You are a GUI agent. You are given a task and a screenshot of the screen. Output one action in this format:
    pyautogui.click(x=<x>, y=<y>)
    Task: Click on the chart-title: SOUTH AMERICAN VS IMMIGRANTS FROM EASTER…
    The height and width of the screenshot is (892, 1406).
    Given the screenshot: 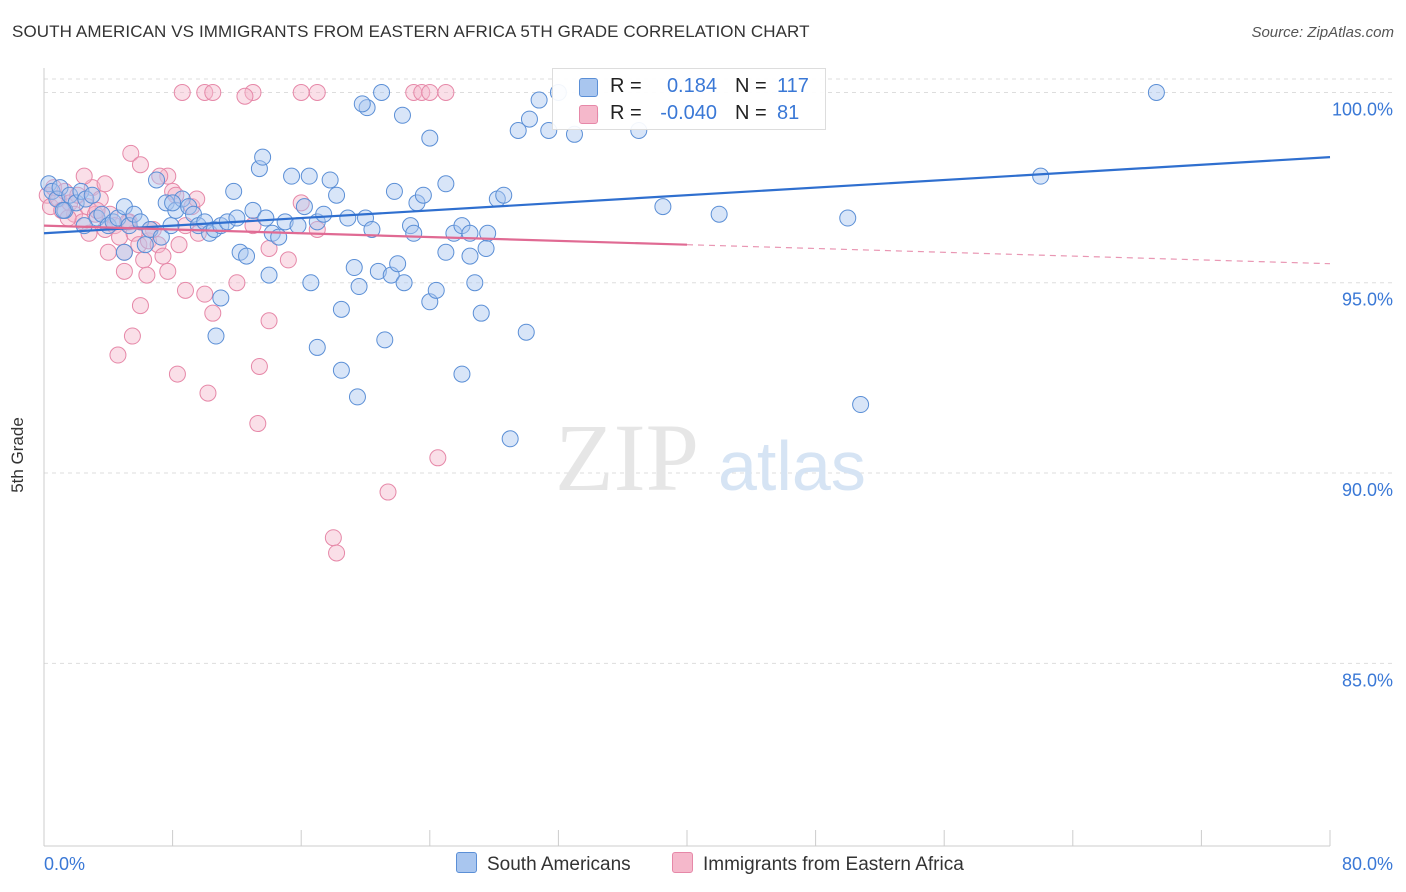 What is the action you would take?
    pyautogui.click(x=411, y=31)
    